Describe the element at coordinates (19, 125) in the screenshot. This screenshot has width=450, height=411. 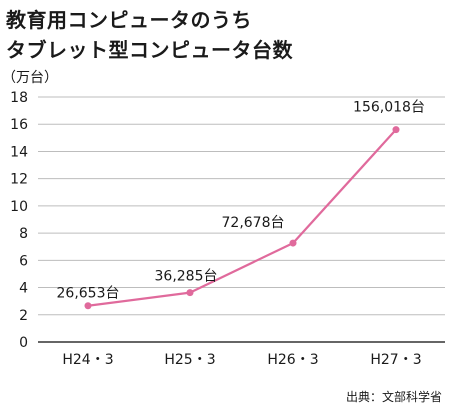
I see `y-tick-label: 16` at that location.